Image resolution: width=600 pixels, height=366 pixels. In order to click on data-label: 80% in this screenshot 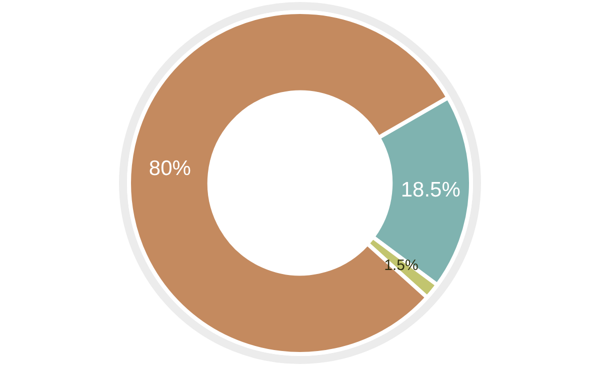, I will do `click(169, 168)`.